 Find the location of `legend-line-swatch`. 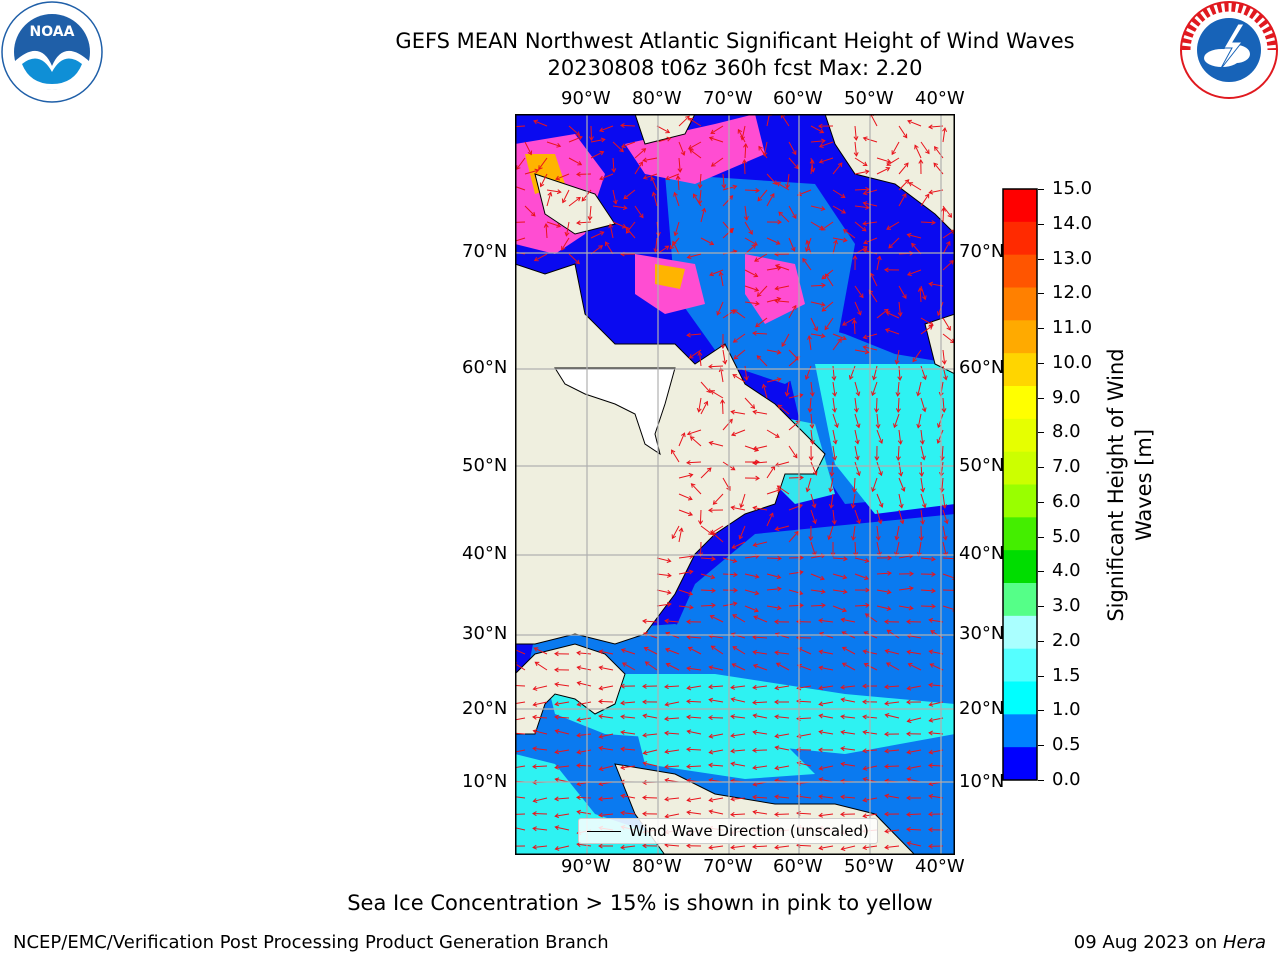

legend-line-swatch is located at coordinates (604, 831).